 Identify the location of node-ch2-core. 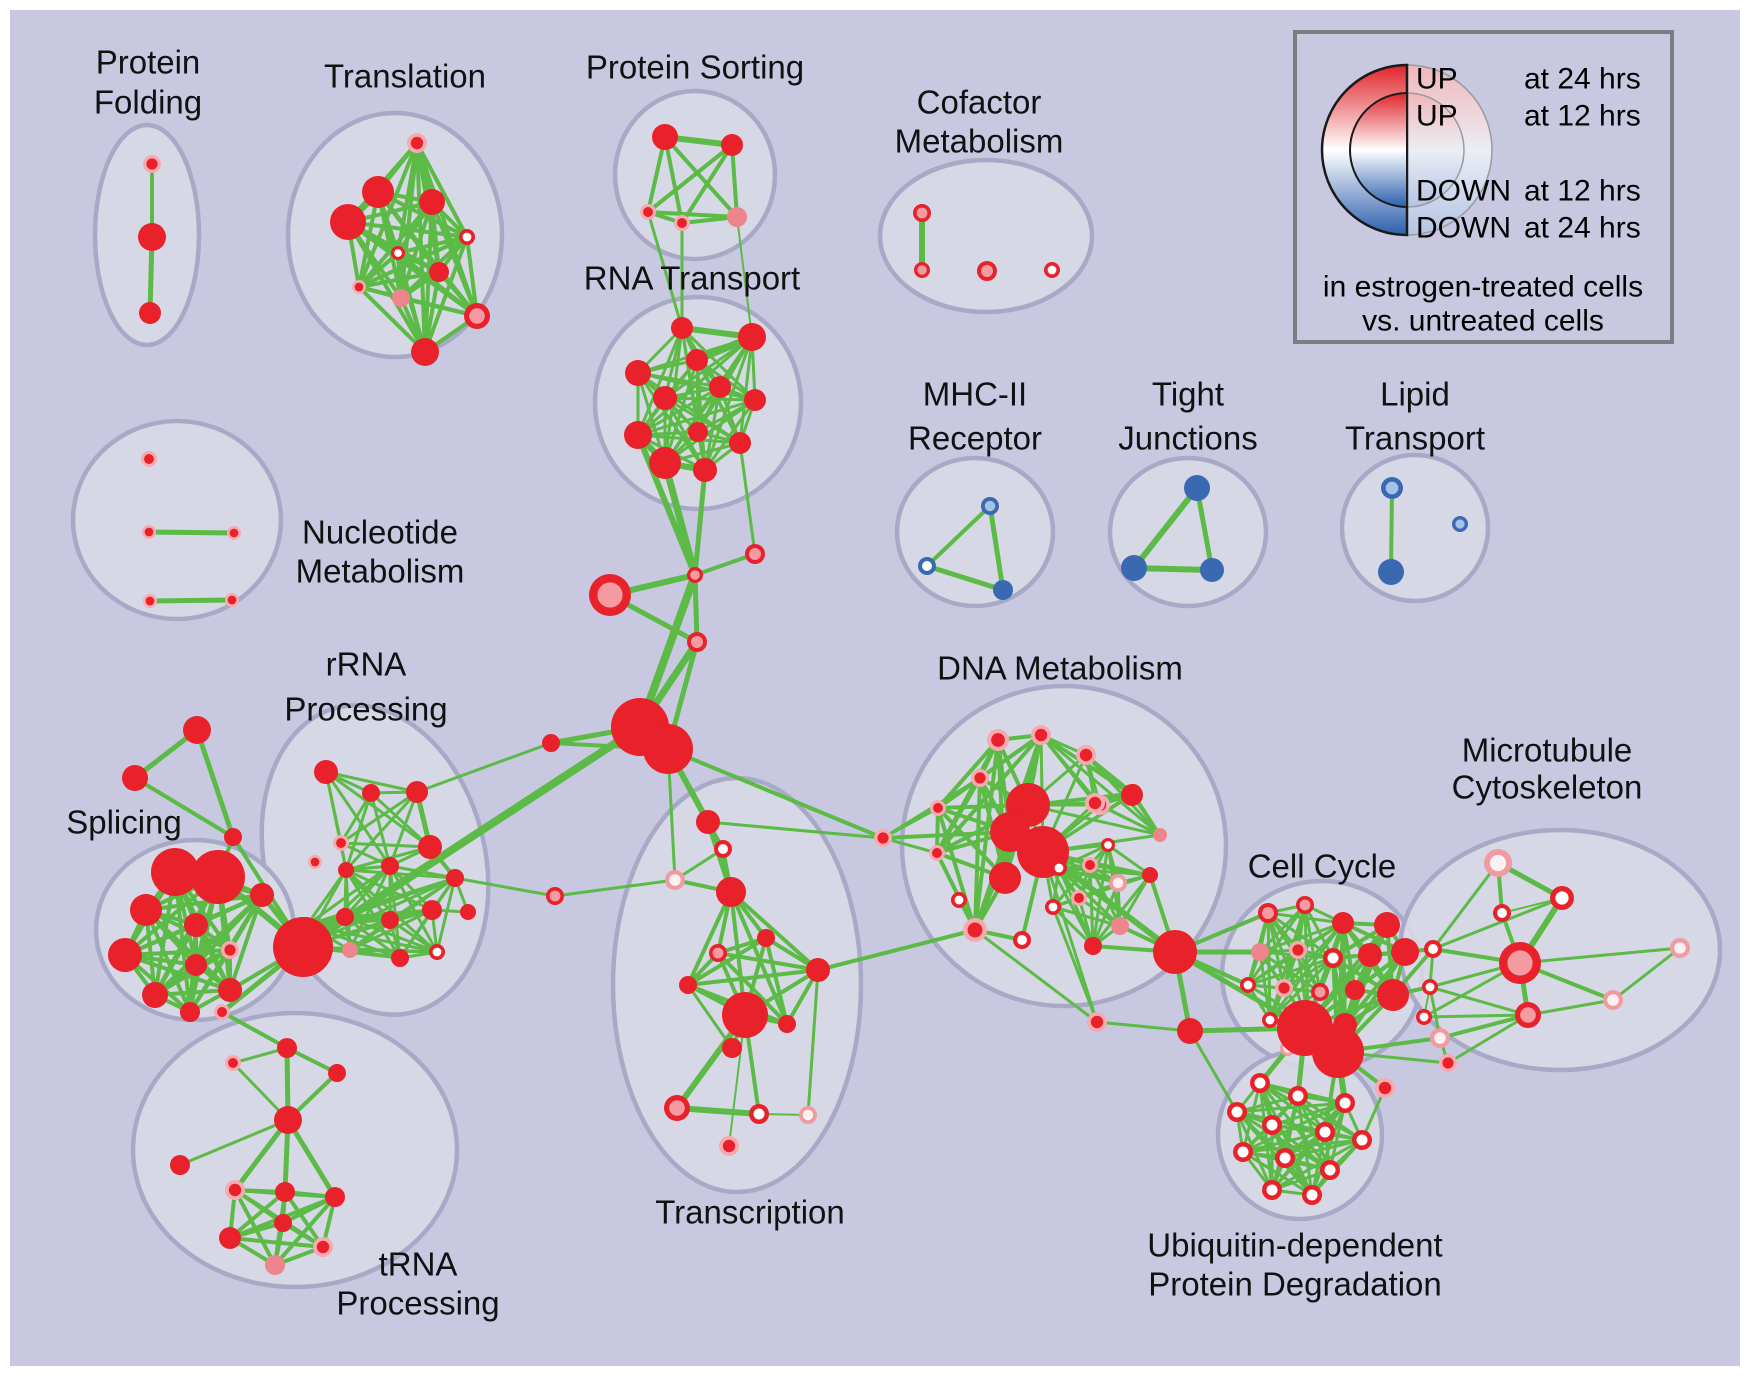
(755, 554).